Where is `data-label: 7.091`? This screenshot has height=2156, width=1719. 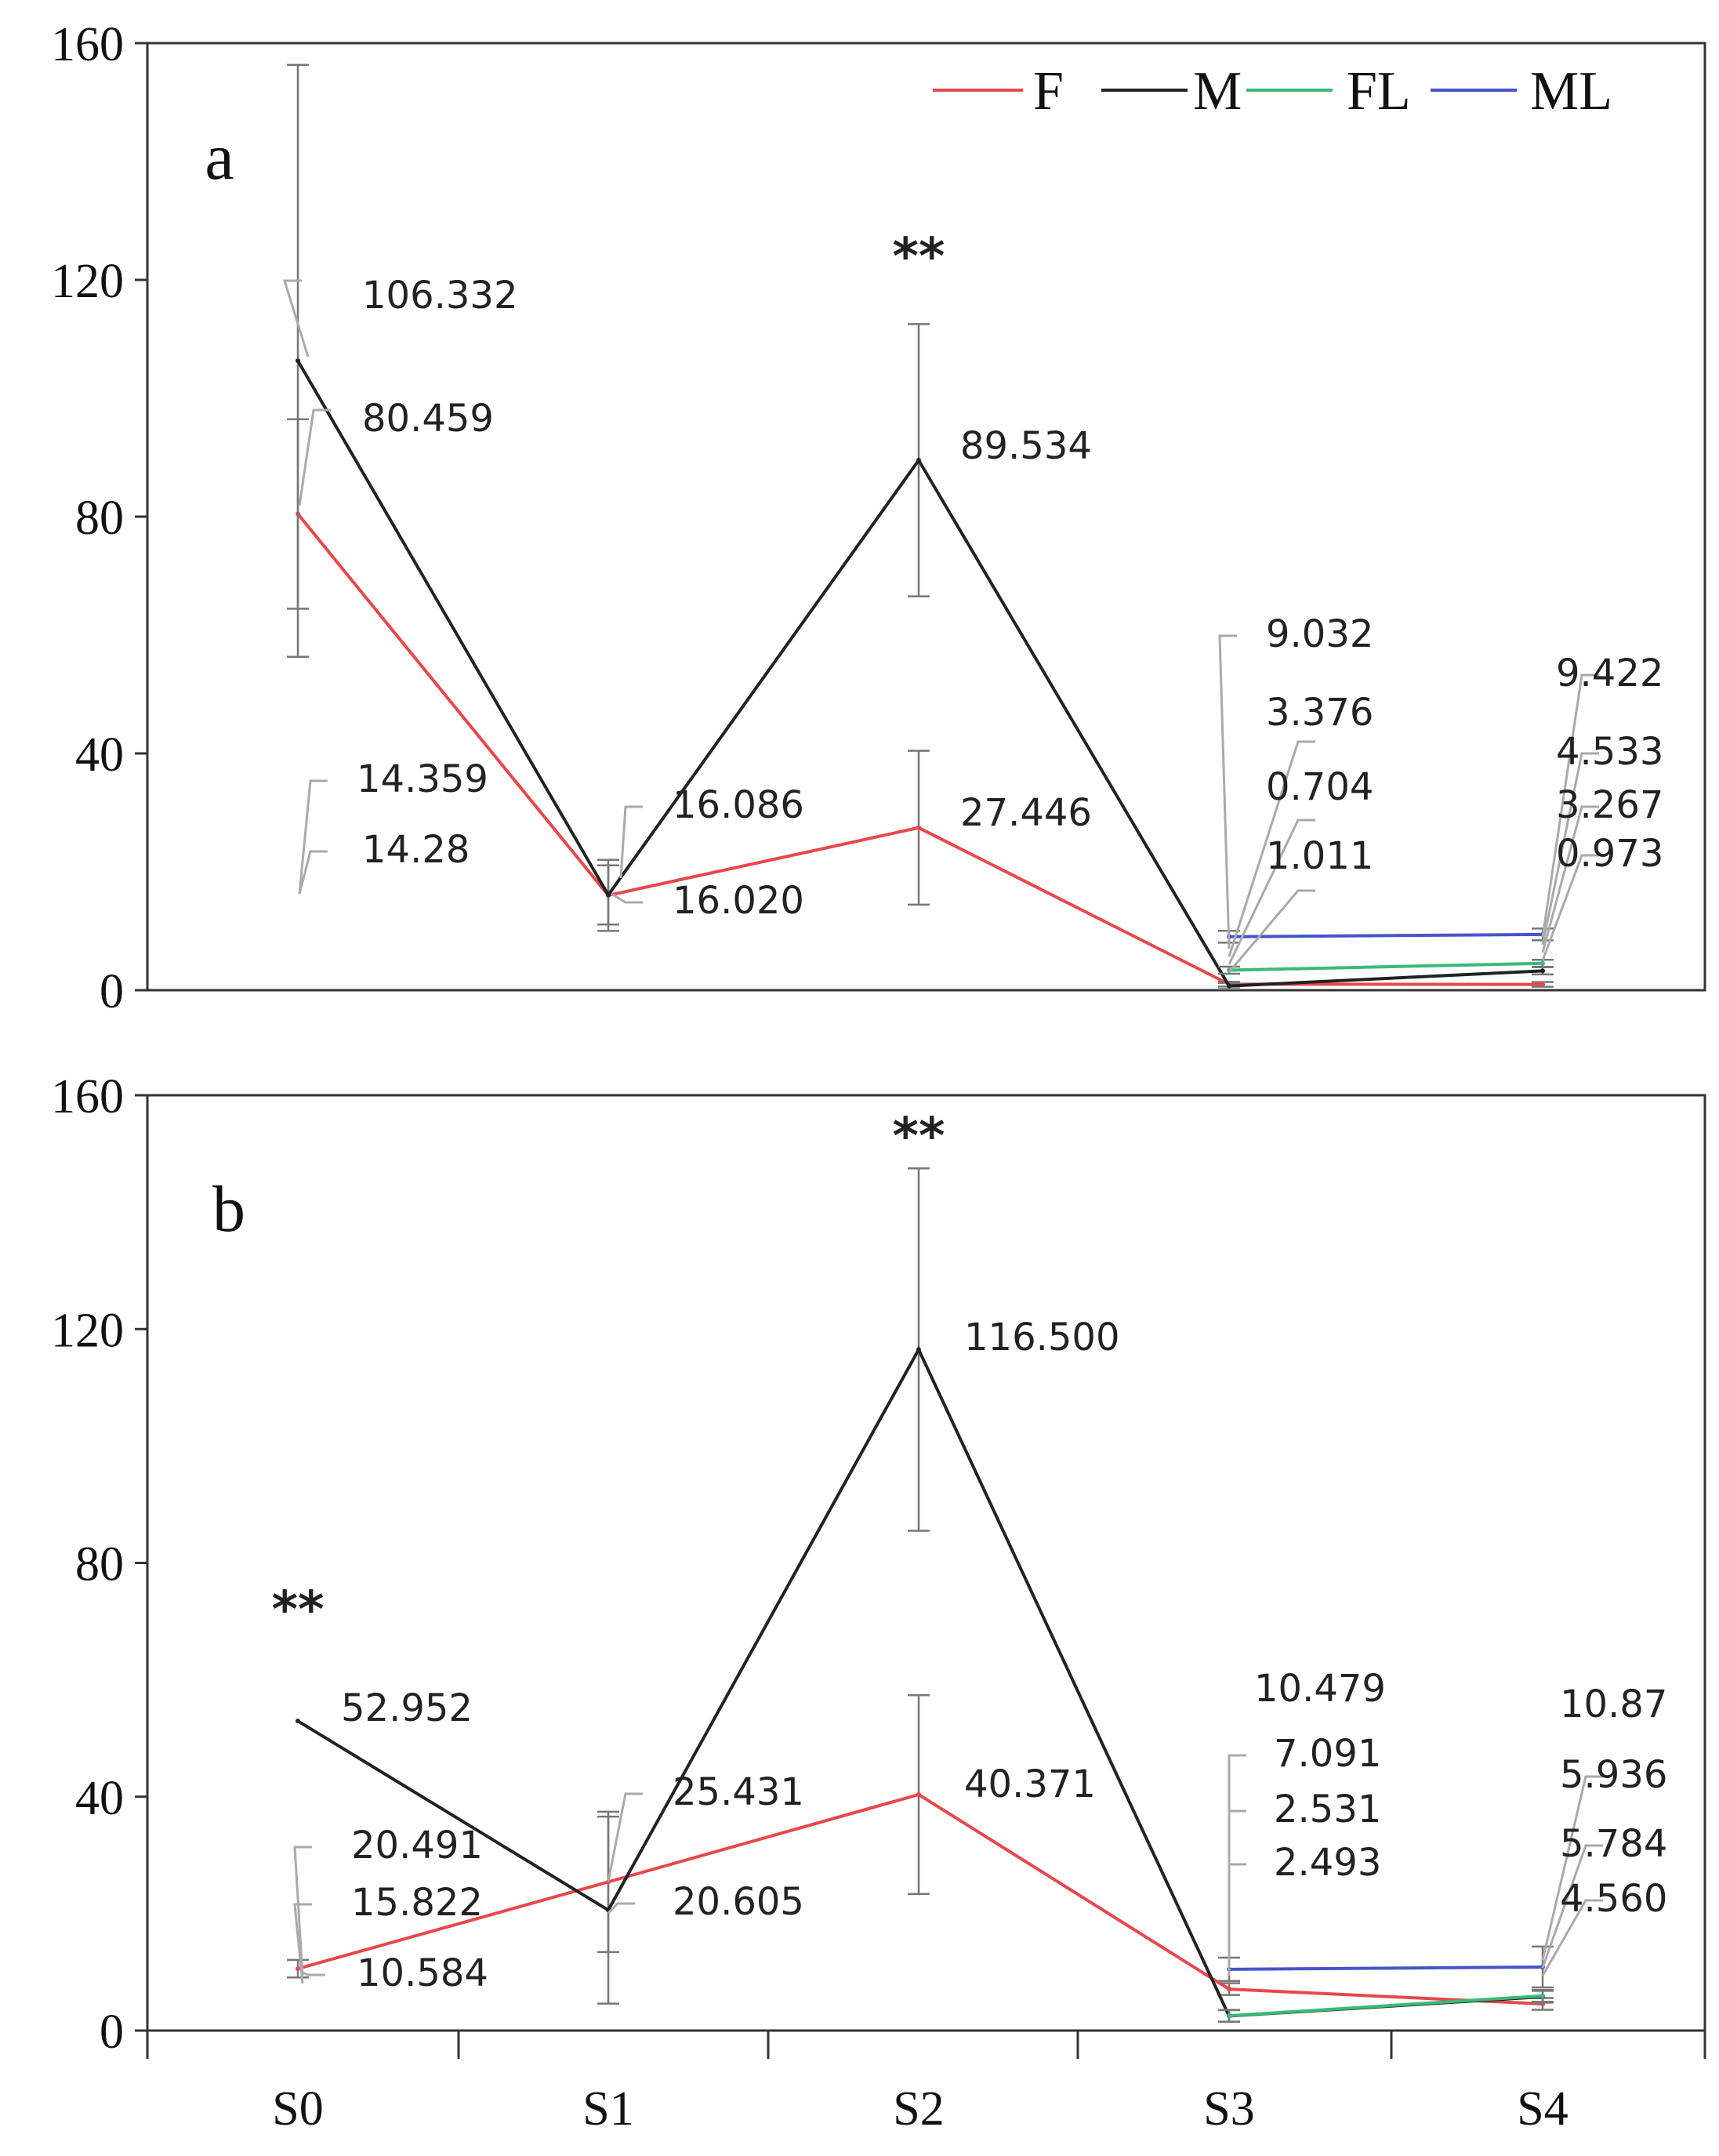
data-label: 7.091 is located at coordinates (1327, 1754).